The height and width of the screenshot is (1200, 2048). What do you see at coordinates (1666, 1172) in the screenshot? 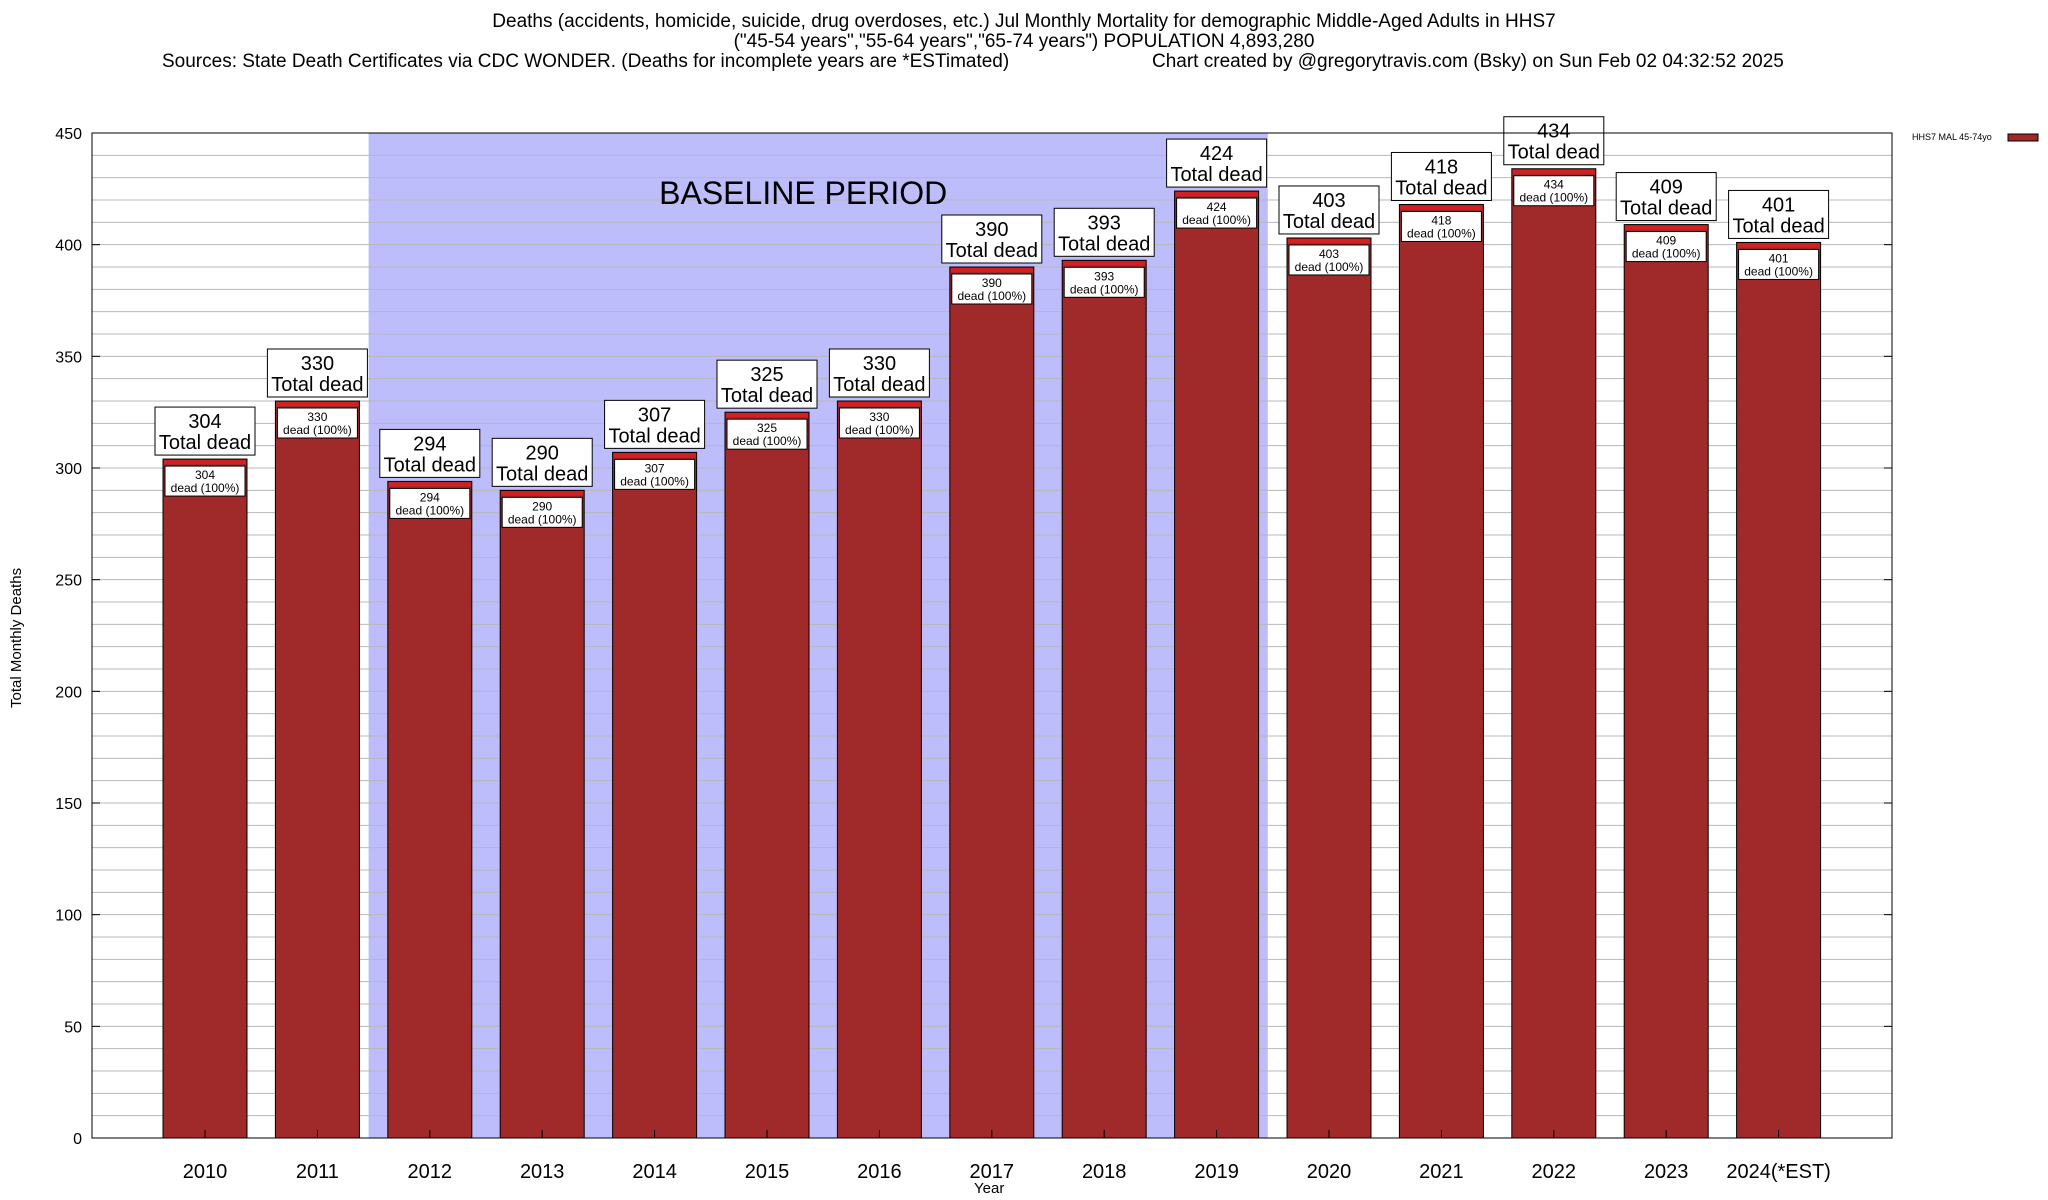
I see `x-tick-label: 2023` at bounding box center [1666, 1172].